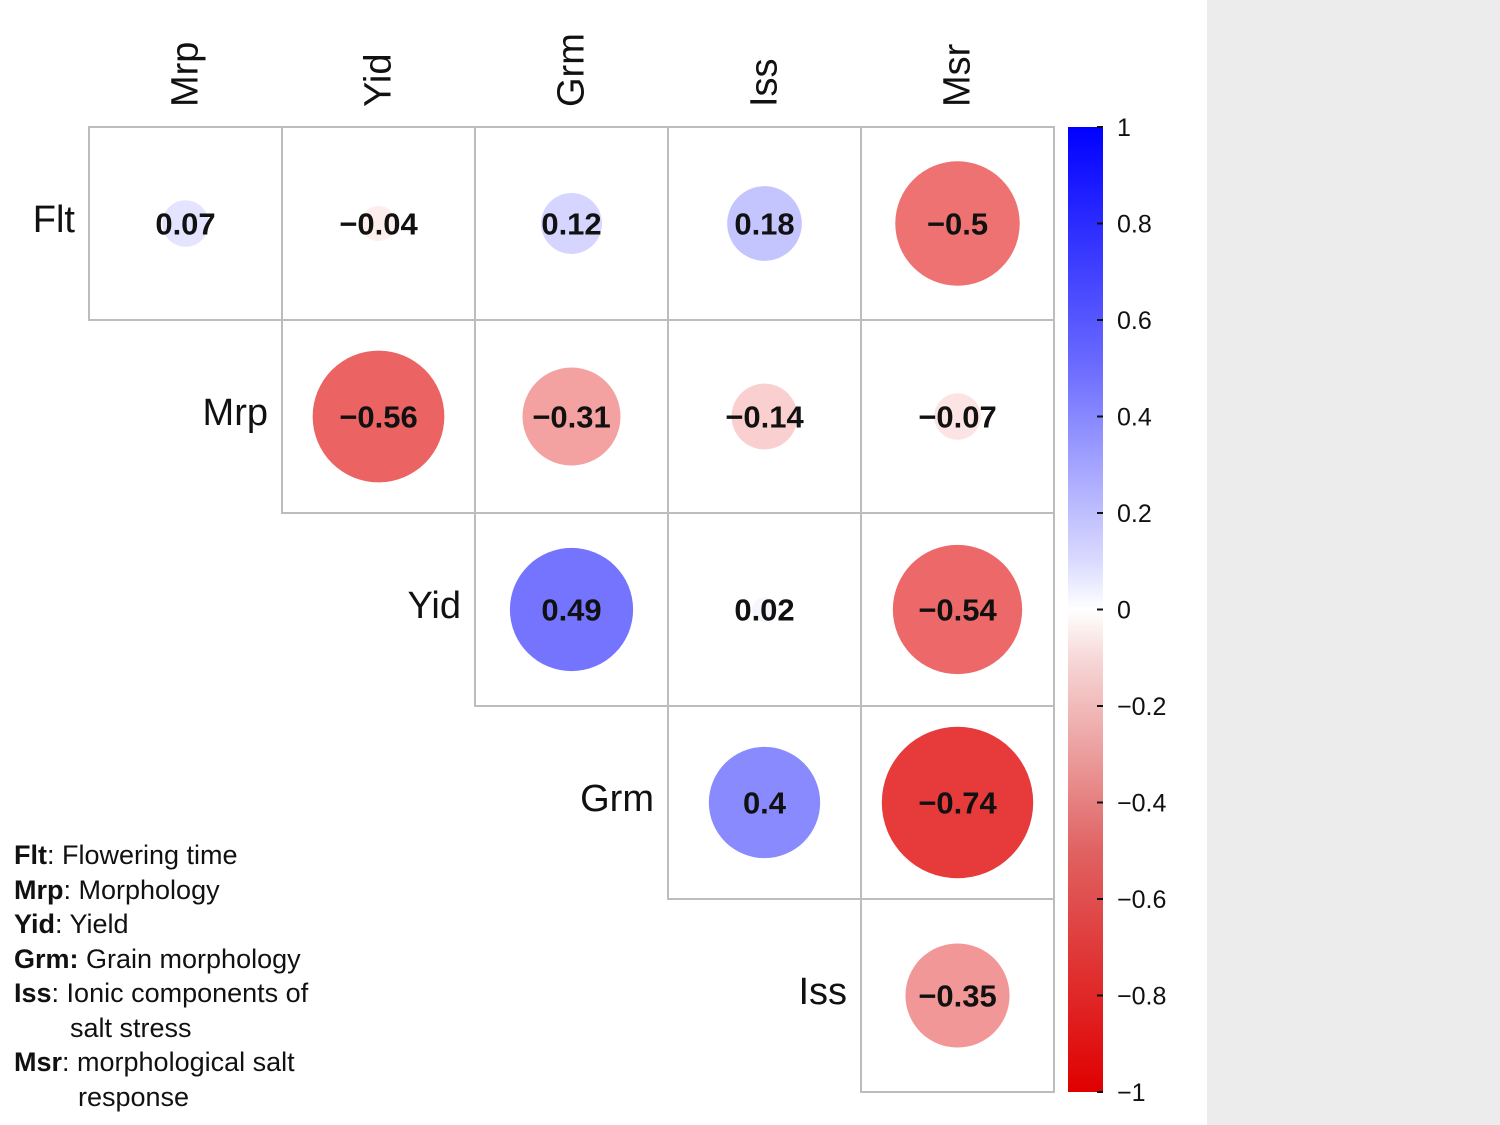  Describe the element at coordinates (235, 413) in the screenshot. I see `row-label: Mrp` at that location.